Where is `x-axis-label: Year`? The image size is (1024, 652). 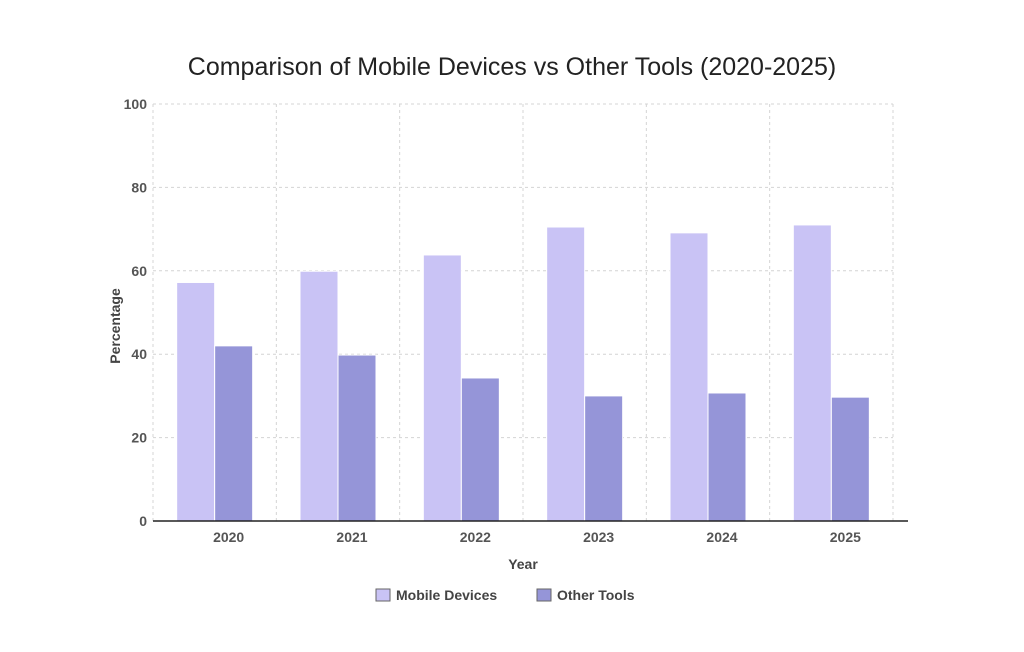 x-axis-label: Year is located at coordinates (523, 564).